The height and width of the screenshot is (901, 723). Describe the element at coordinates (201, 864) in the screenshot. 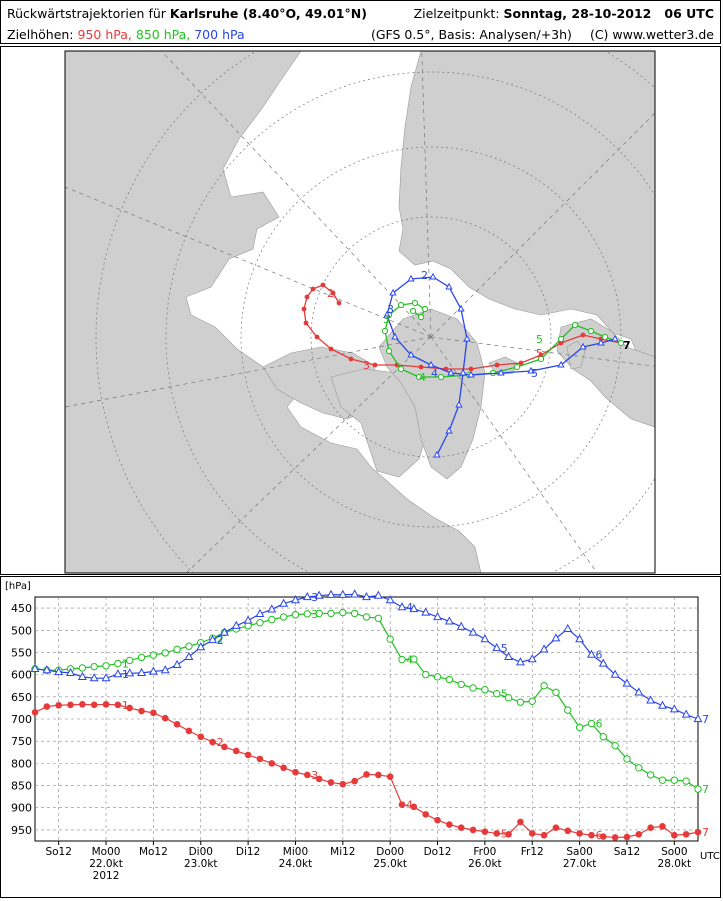

I see `x-date-label: 23.0kt` at that location.